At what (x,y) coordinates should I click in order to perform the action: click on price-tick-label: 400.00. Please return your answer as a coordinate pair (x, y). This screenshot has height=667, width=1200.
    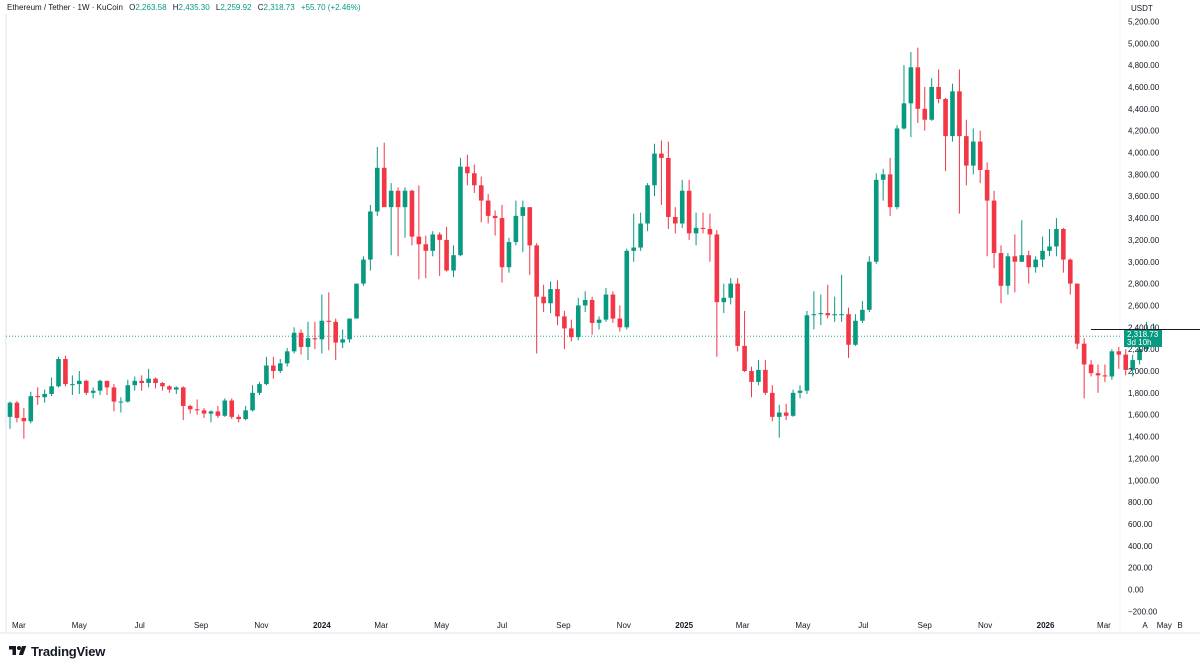
    Looking at the image, I should click on (1140, 546).